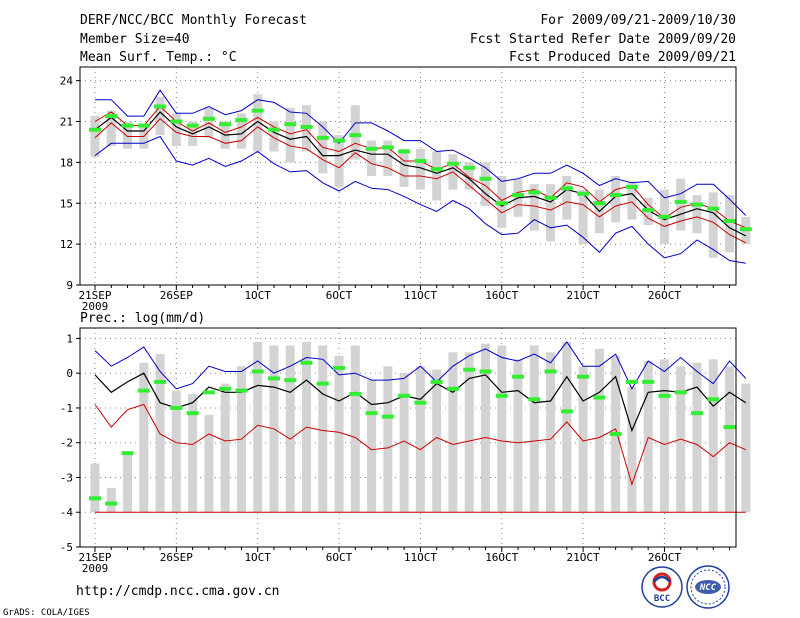  I want to click on grads-credit: GrADS: COLA/IGES, so click(46, 613).